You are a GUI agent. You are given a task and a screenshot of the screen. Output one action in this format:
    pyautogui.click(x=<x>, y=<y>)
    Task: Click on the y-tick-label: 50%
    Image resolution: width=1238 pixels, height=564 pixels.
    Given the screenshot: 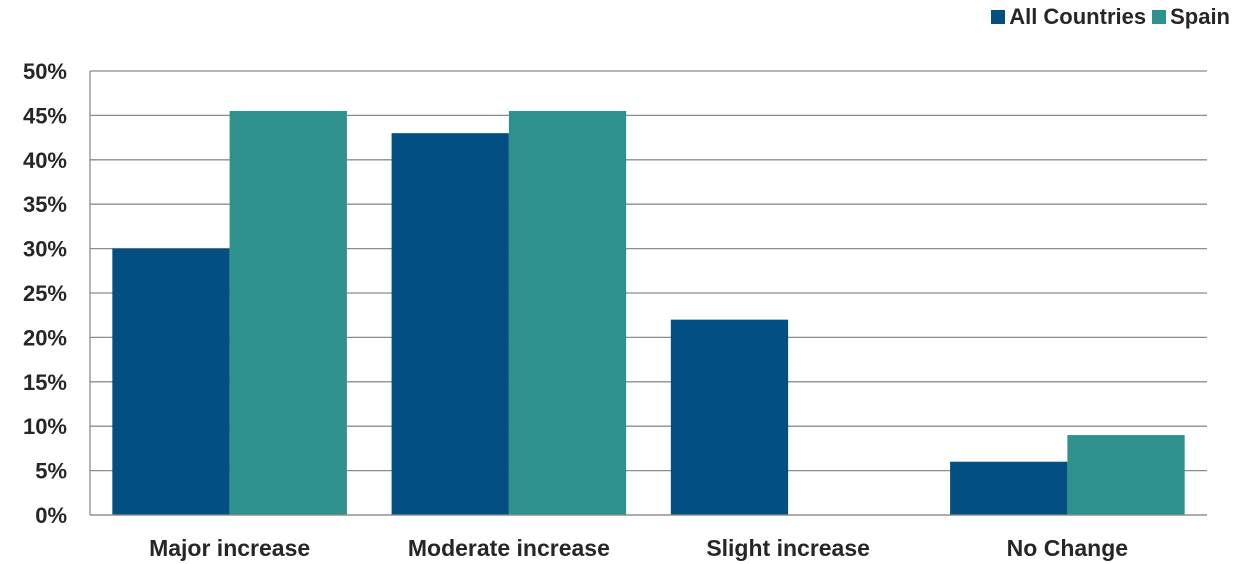 What is the action you would take?
    pyautogui.click(x=45, y=71)
    